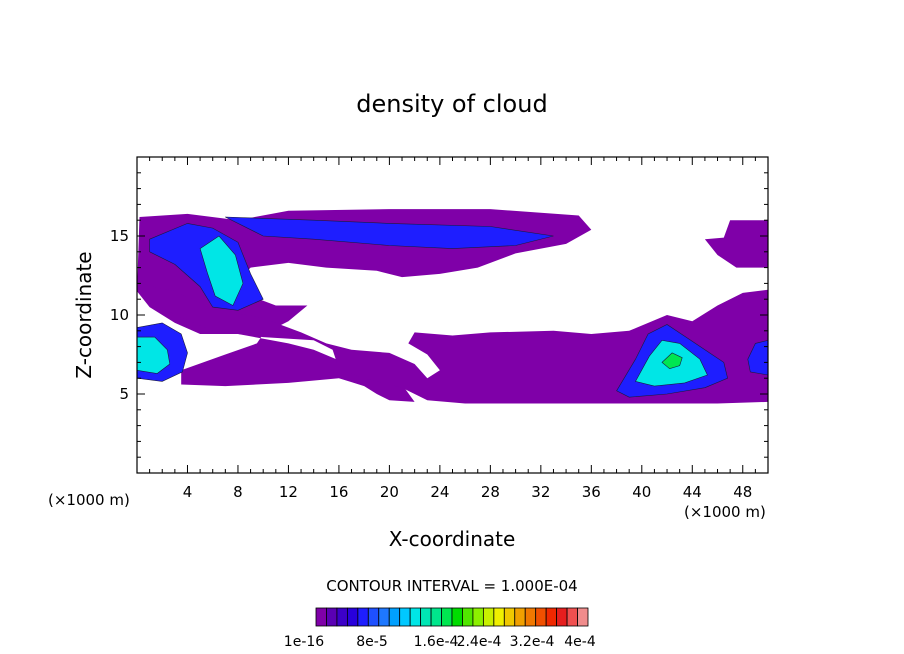 This screenshot has height=654, width=904. I want to click on colorbar-label: 1e-16, so click(304, 642).